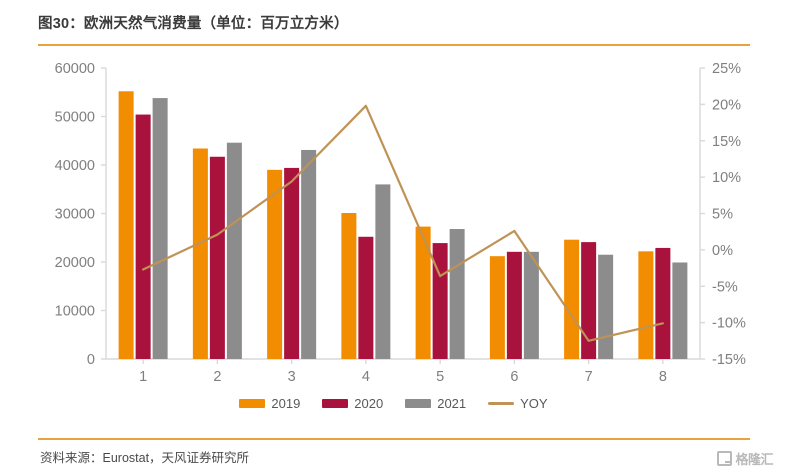 This screenshot has height=475, width=787. What do you see at coordinates (726, 142) in the screenshot?
I see `y-axis-right-tick-label: 15%` at bounding box center [726, 142].